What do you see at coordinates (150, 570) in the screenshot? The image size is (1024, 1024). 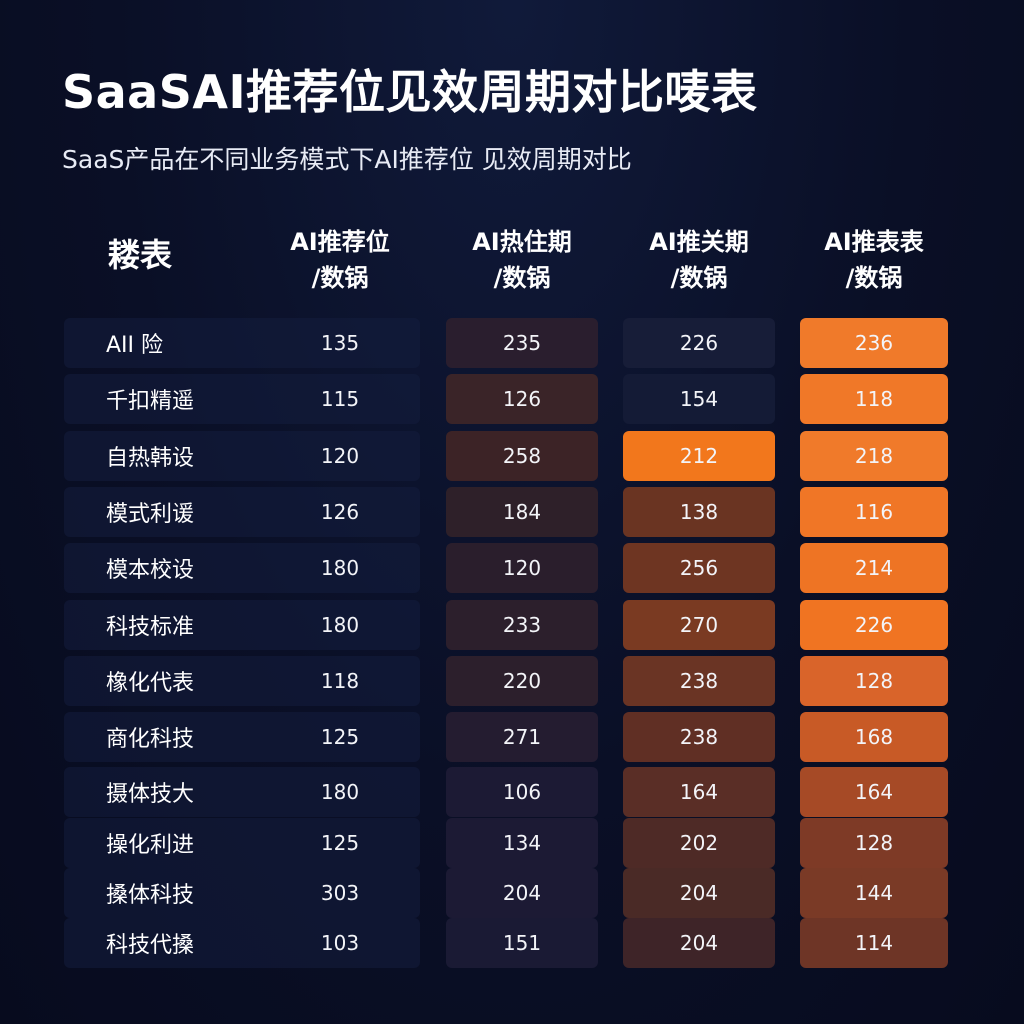 I see `row-label: 模本校设` at bounding box center [150, 570].